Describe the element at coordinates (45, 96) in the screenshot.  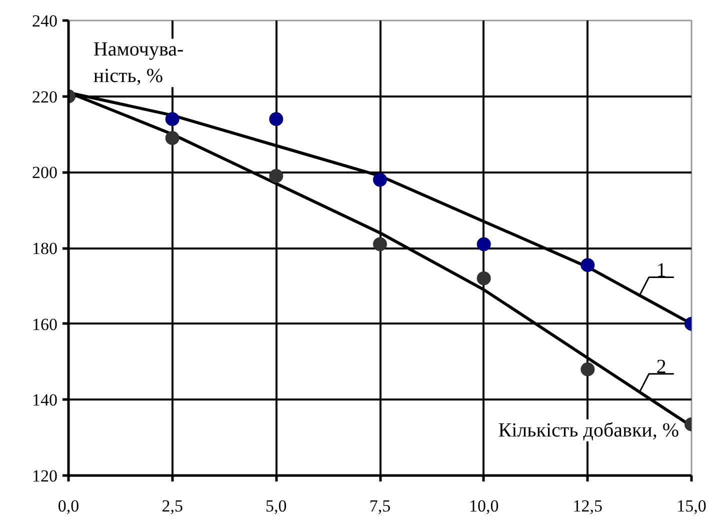
I see `y-tick-label: 220` at that location.